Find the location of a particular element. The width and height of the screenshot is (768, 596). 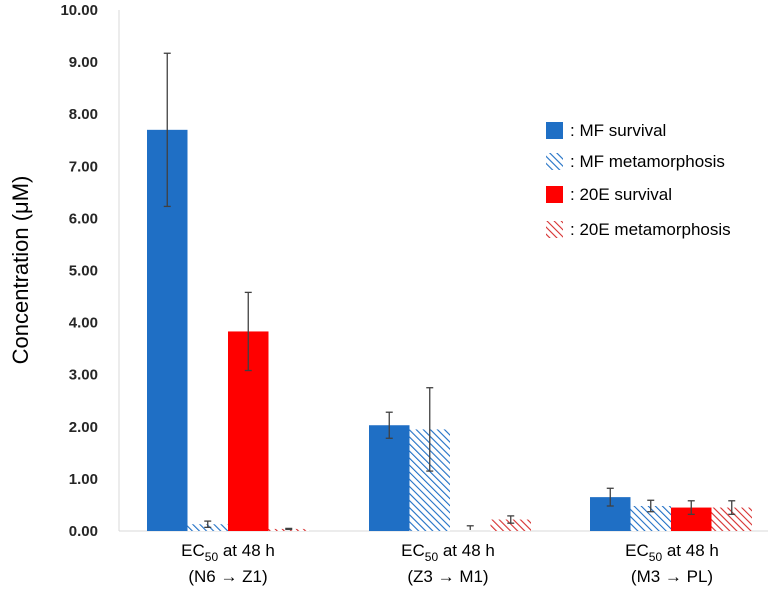

y-tick-label: 3.00 is located at coordinates (83, 375).